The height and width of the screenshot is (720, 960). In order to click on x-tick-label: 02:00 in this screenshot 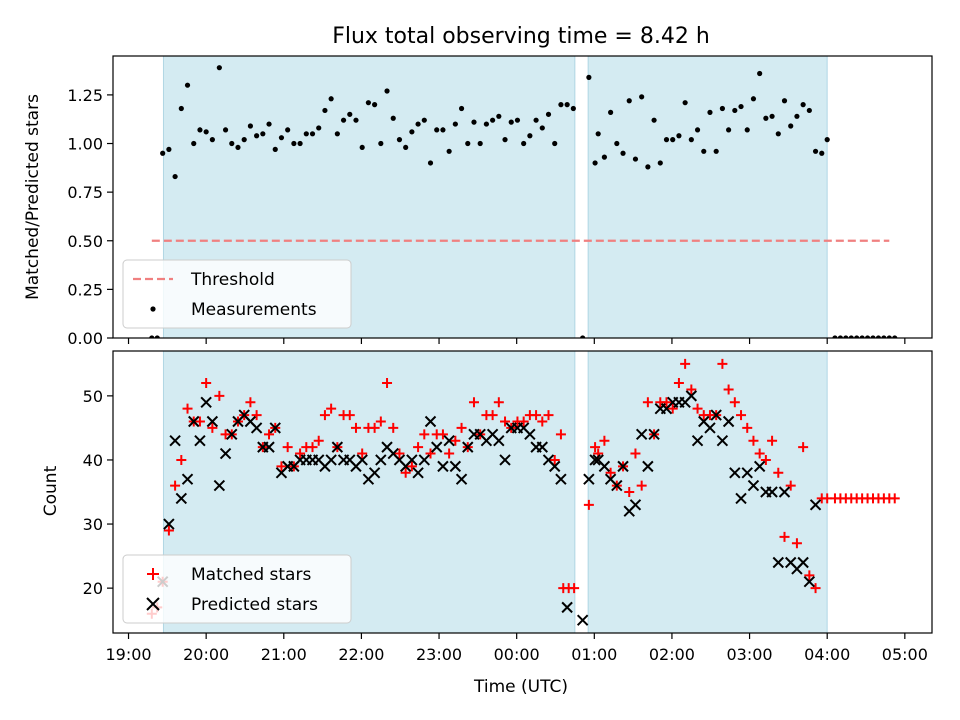, I will do `click(672, 654)`.